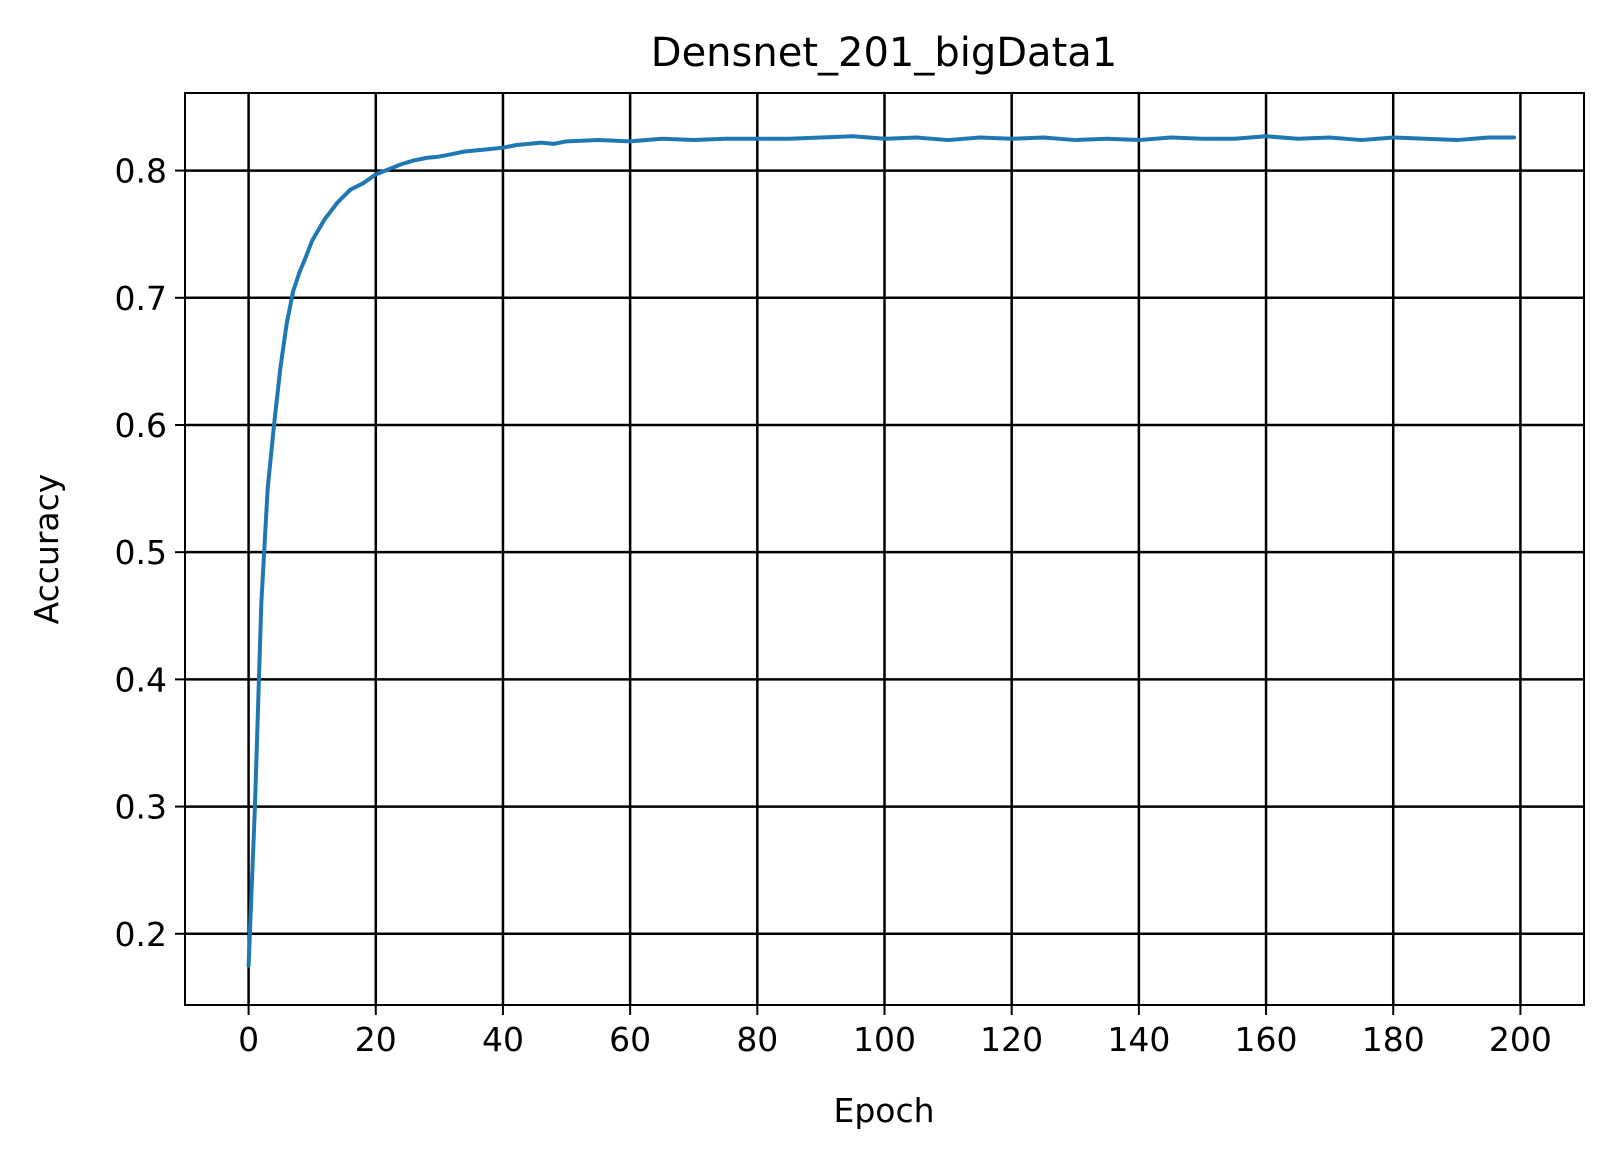  Describe the element at coordinates (46, 549) in the screenshot. I see `y-axis-label: Accuracy` at that location.